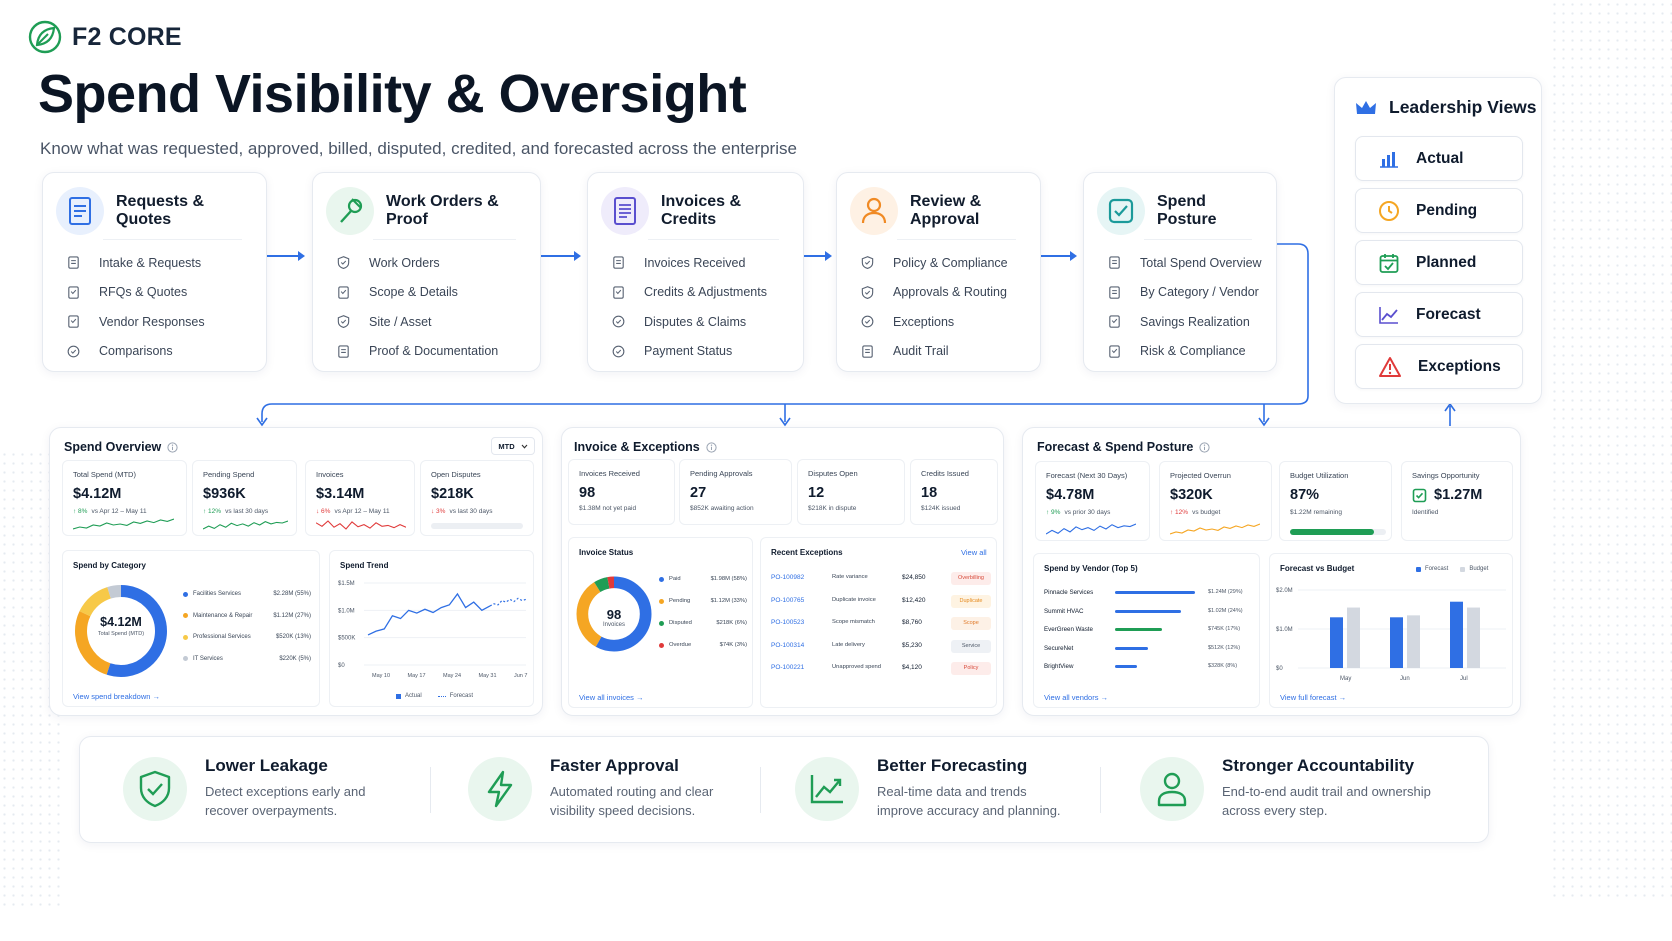  I want to click on stage-item: Intake & Requests, so click(166, 263).